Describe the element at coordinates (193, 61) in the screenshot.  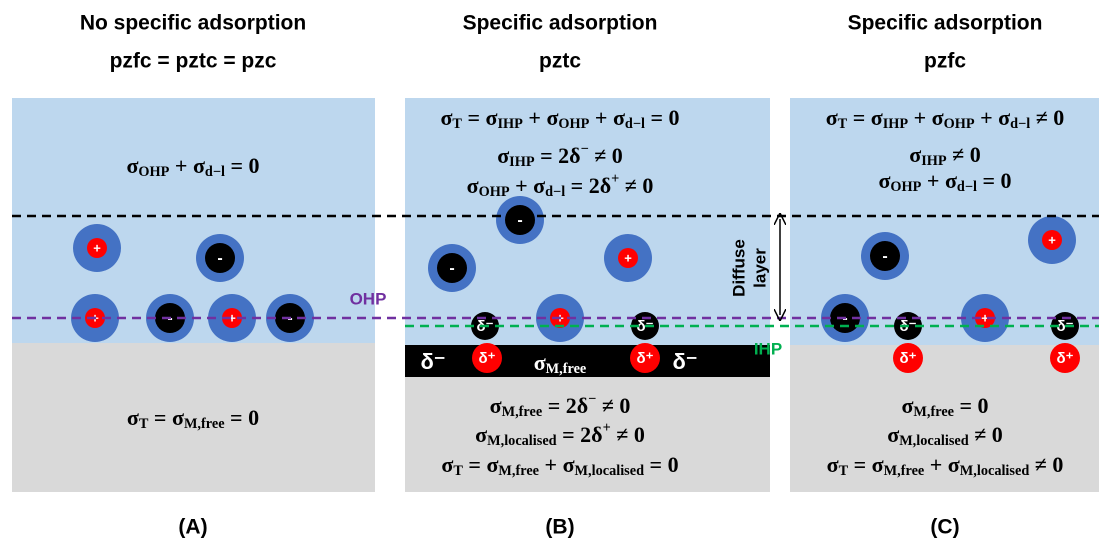
I see `panel-title: pzfc = pztc = pzc` at that location.